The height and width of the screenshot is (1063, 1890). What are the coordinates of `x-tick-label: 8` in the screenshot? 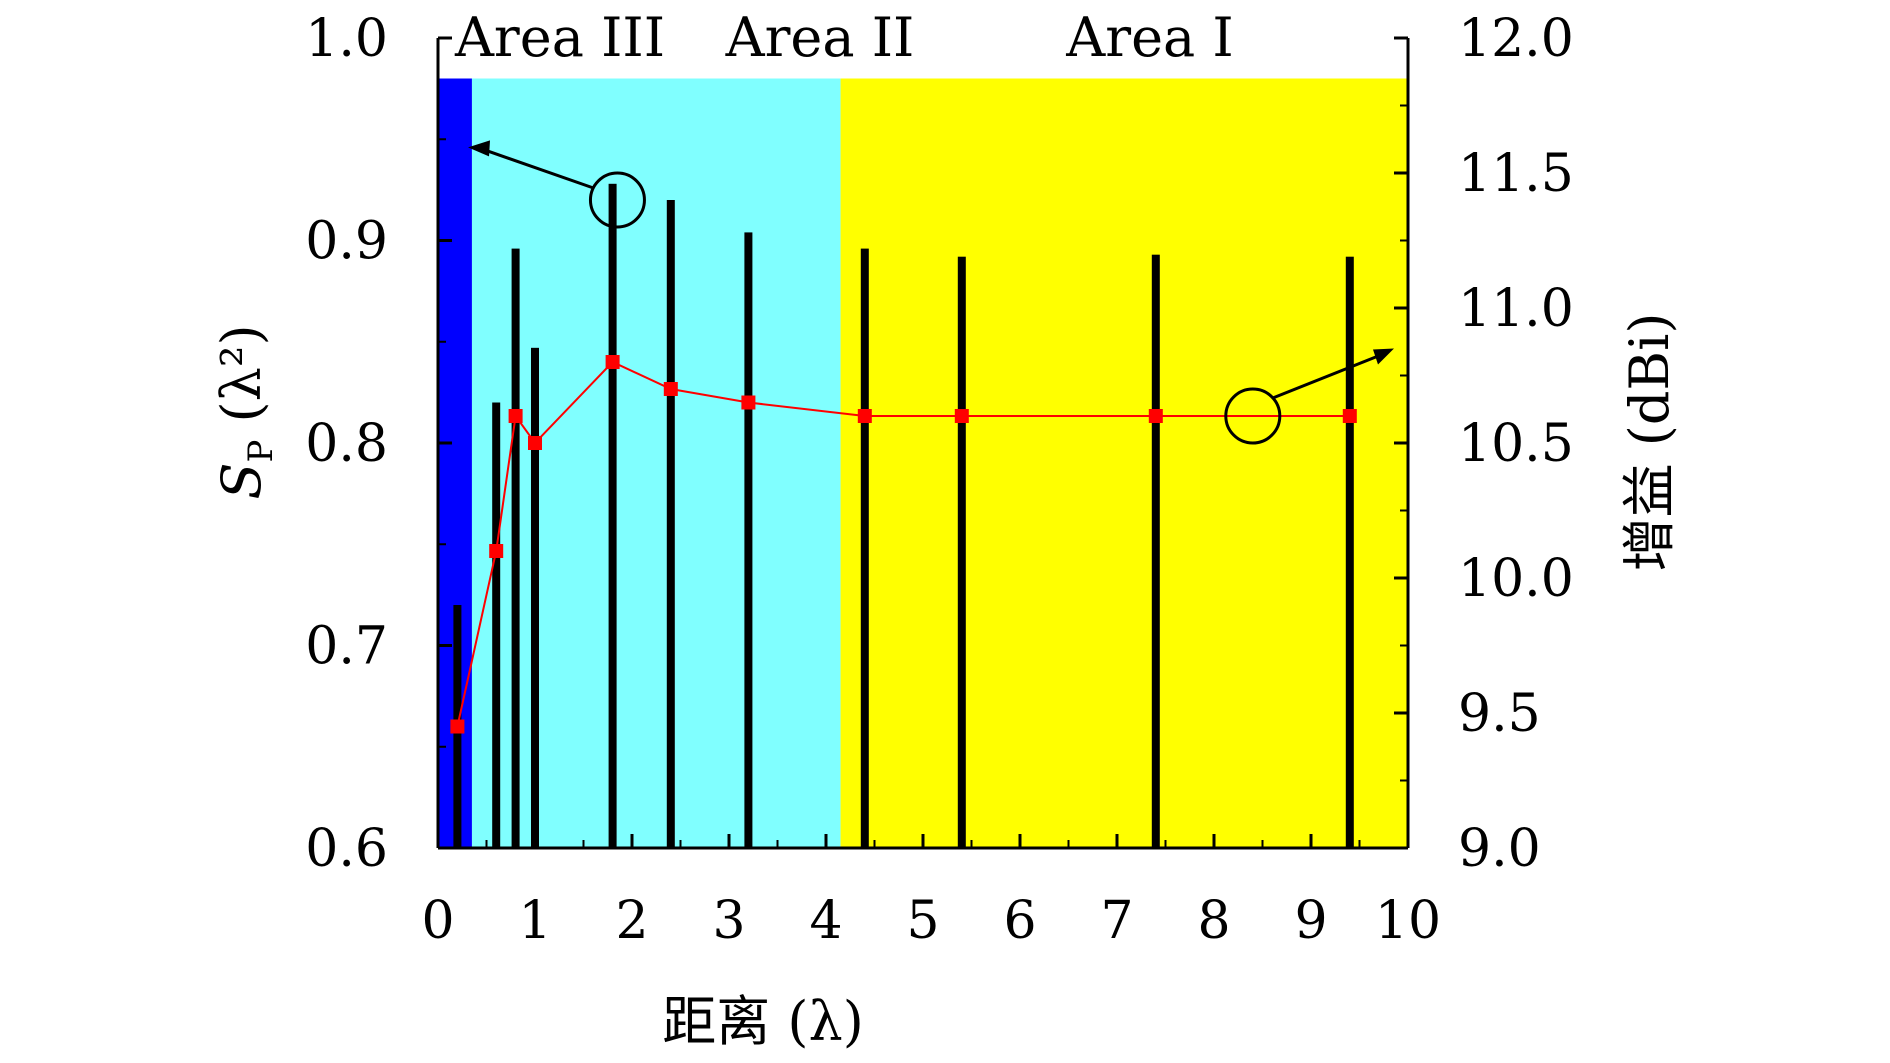 It's located at (1213, 921).